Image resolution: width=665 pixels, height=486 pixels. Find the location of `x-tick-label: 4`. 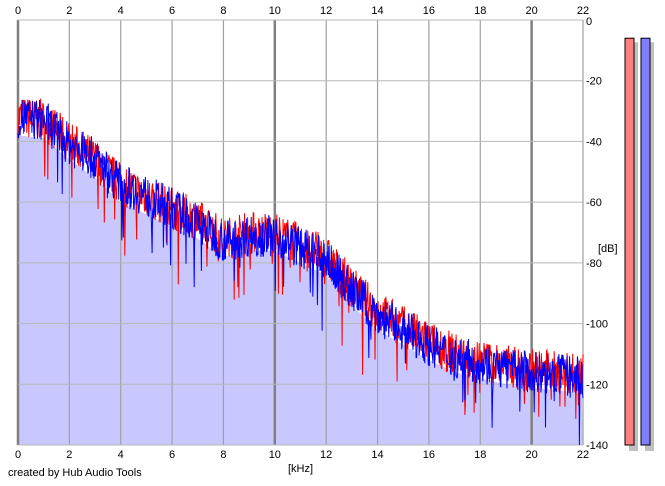

x-tick-label: 4 is located at coordinates (121, 455).